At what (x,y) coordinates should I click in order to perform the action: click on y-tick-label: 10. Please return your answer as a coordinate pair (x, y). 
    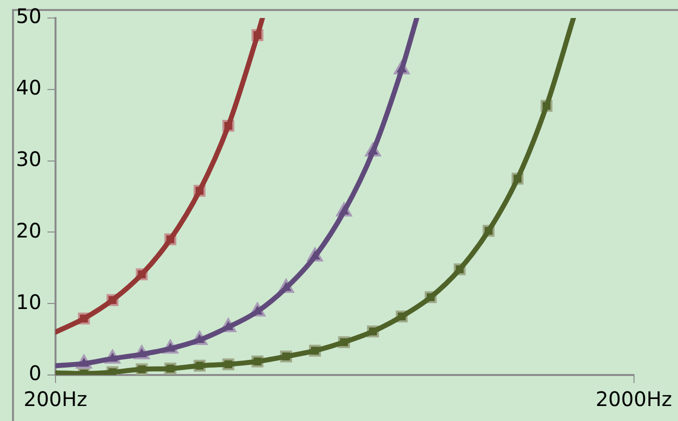
    Looking at the image, I should click on (29, 302).